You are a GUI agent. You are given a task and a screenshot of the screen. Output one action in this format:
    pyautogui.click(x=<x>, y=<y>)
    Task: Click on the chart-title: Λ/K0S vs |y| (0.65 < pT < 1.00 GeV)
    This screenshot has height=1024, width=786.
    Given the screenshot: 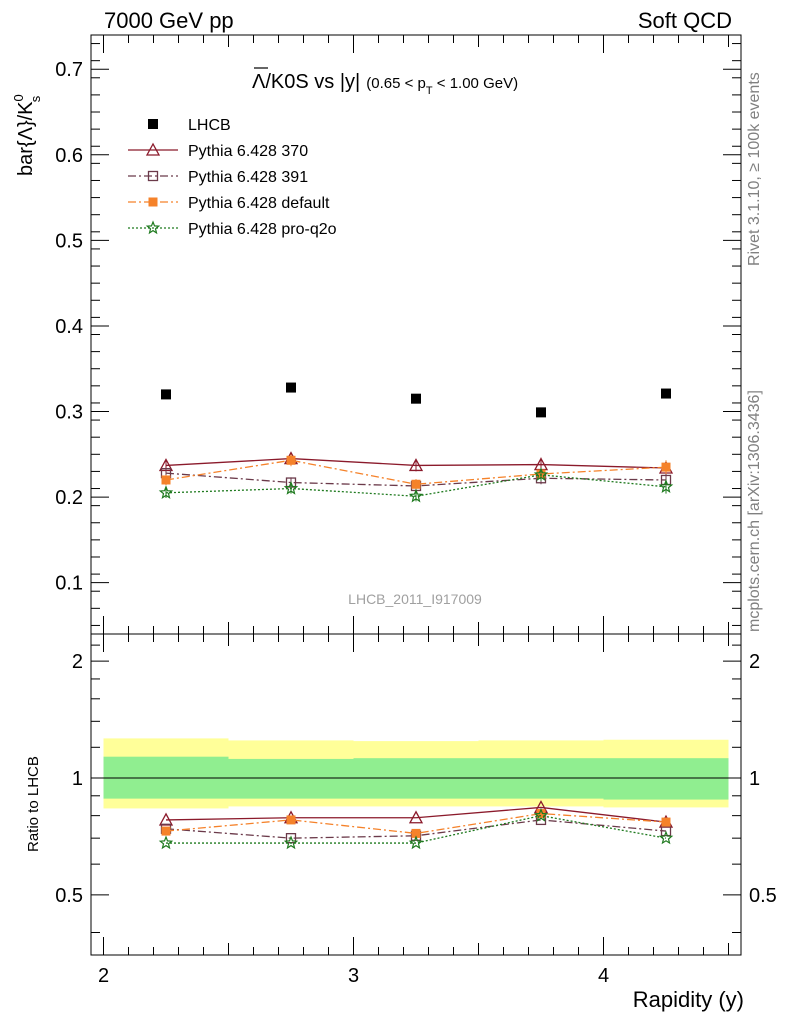 What is the action you would take?
    pyautogui.click(x=385, y=84)
    